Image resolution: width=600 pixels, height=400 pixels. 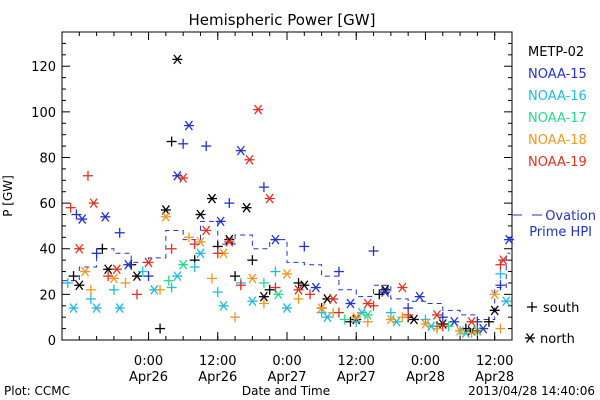 What do you see at coordinates (561, 308) in the screenshot?
I see `marker-legend-south: south` at bounding box center [561, 308].